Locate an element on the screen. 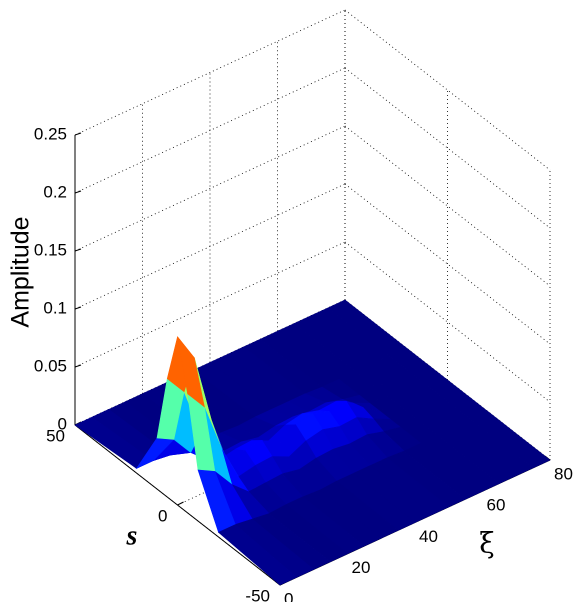 Image resolution: width=586 pixels, height=602 pixels. z-tick-label: 0 is located at coordinates (62, 423).